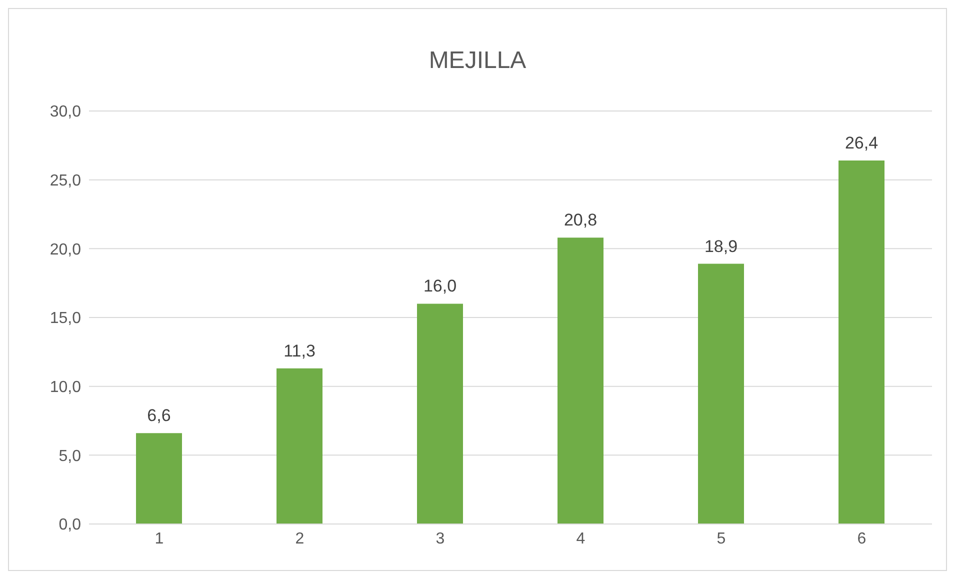 This screenshot has width=955, height=579. I want to click on x-tick-label: 2, so click(299, 539).